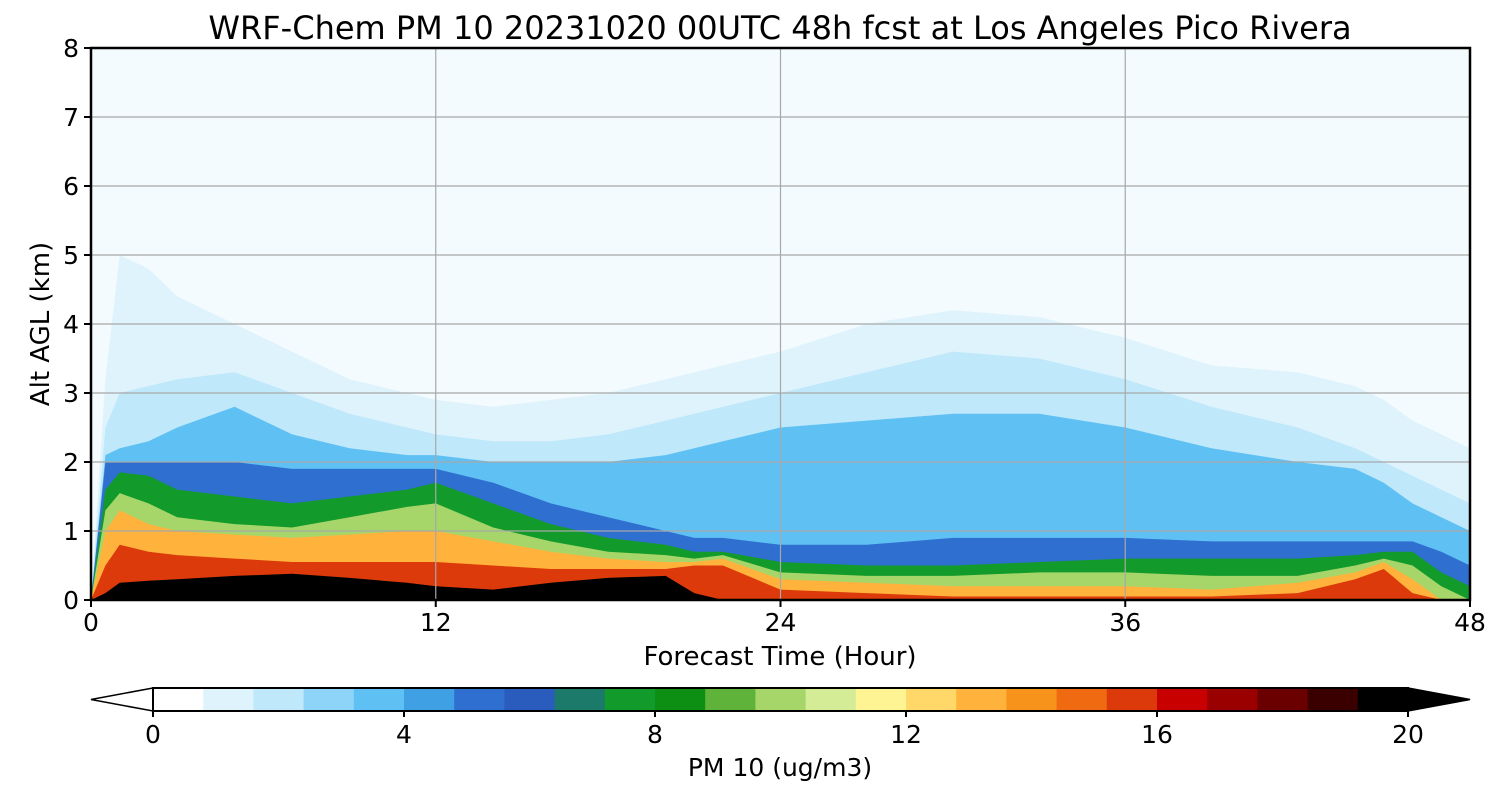  Describe the element at coordinates (1157, 734) in the screenshot. I see `colorbar-tick-label-4: 16` at that location.